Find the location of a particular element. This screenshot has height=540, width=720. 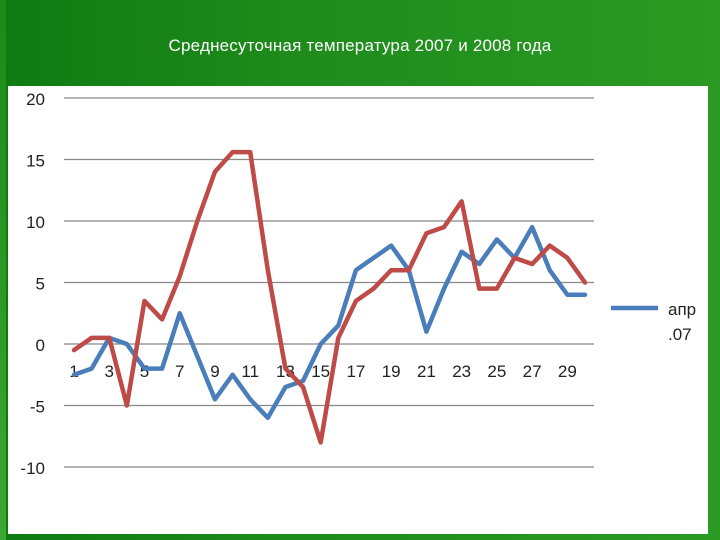

x-tick-label: 17 is located at coordinates (355, 371).